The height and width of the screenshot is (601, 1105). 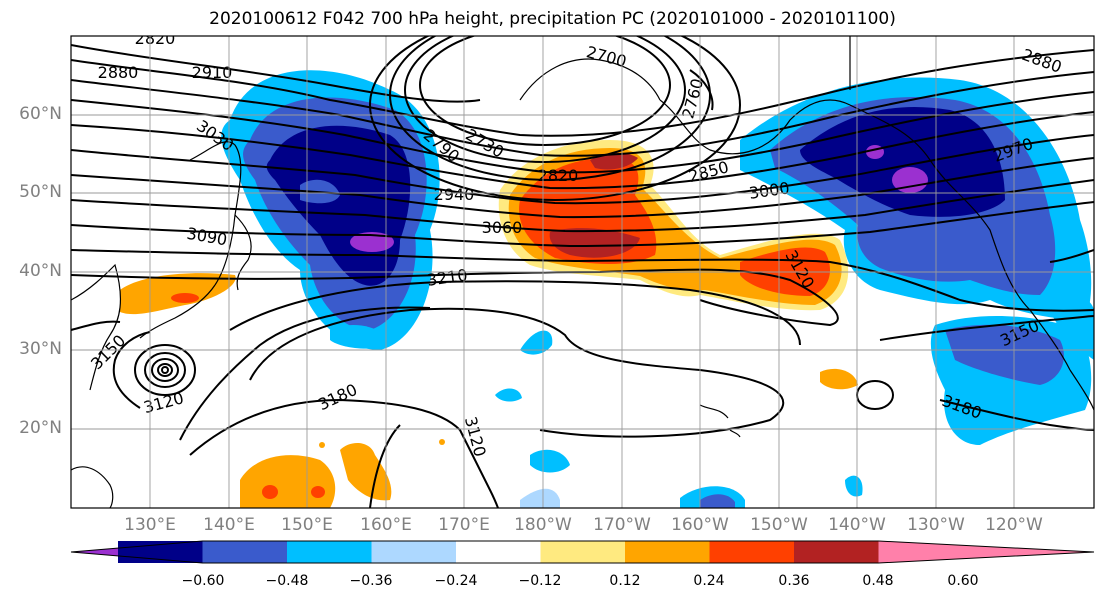 I want to click on positive-anomaly-japan, so click(x=178, y=294).